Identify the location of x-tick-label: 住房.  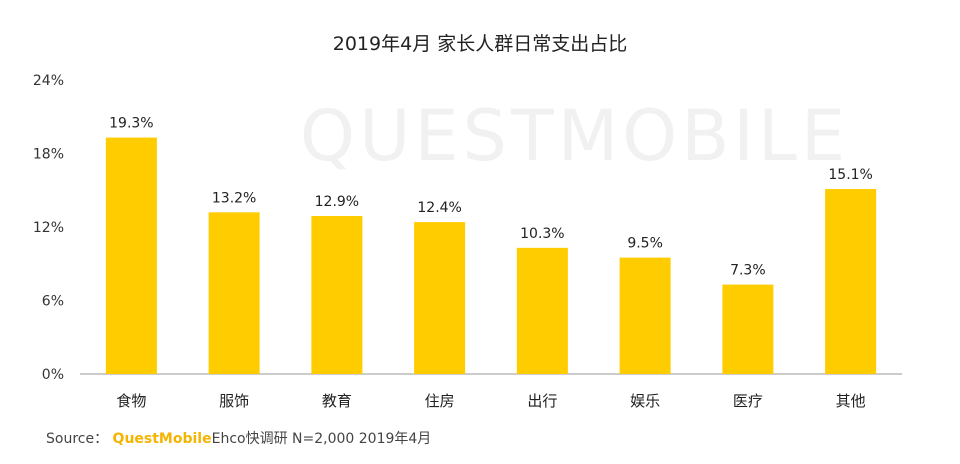
(440, 401).